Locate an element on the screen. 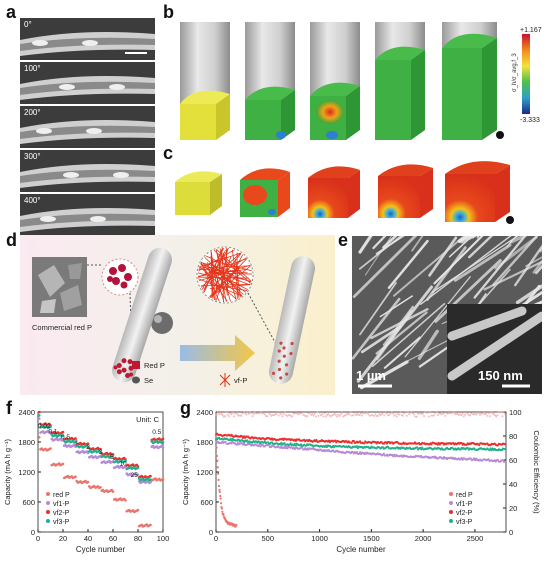 This screenshot has height=569, width=550. tem-angle-label: 200° is located at coordinates (32, 112).